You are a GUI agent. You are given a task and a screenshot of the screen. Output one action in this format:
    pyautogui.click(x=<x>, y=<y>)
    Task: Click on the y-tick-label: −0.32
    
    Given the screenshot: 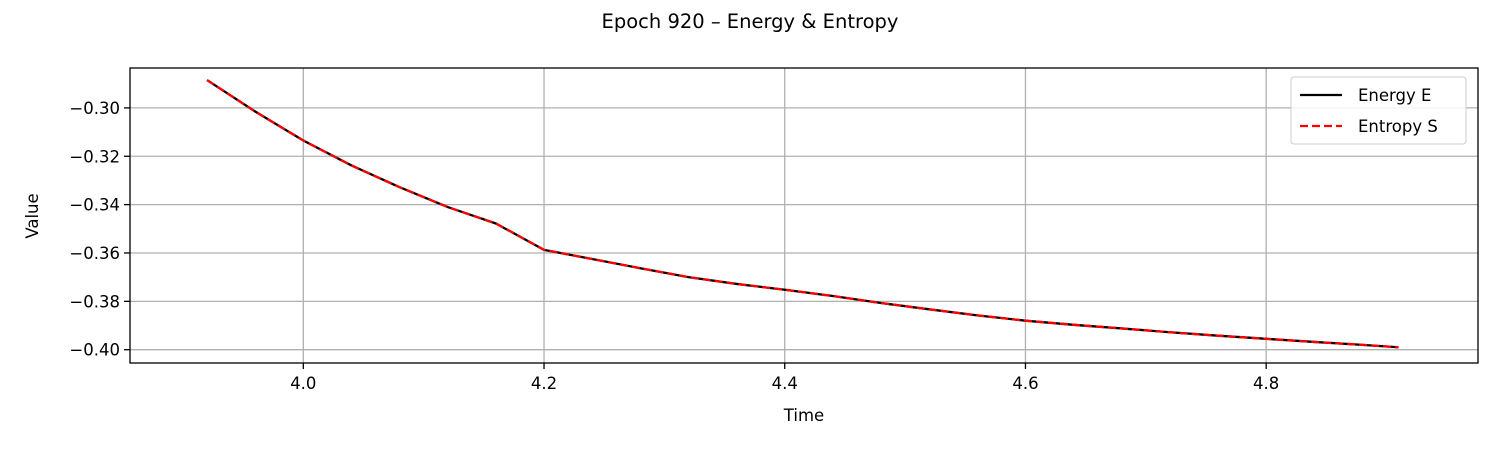 What is the action you would take?
    pyautogui.click(x=94, y=156)
    